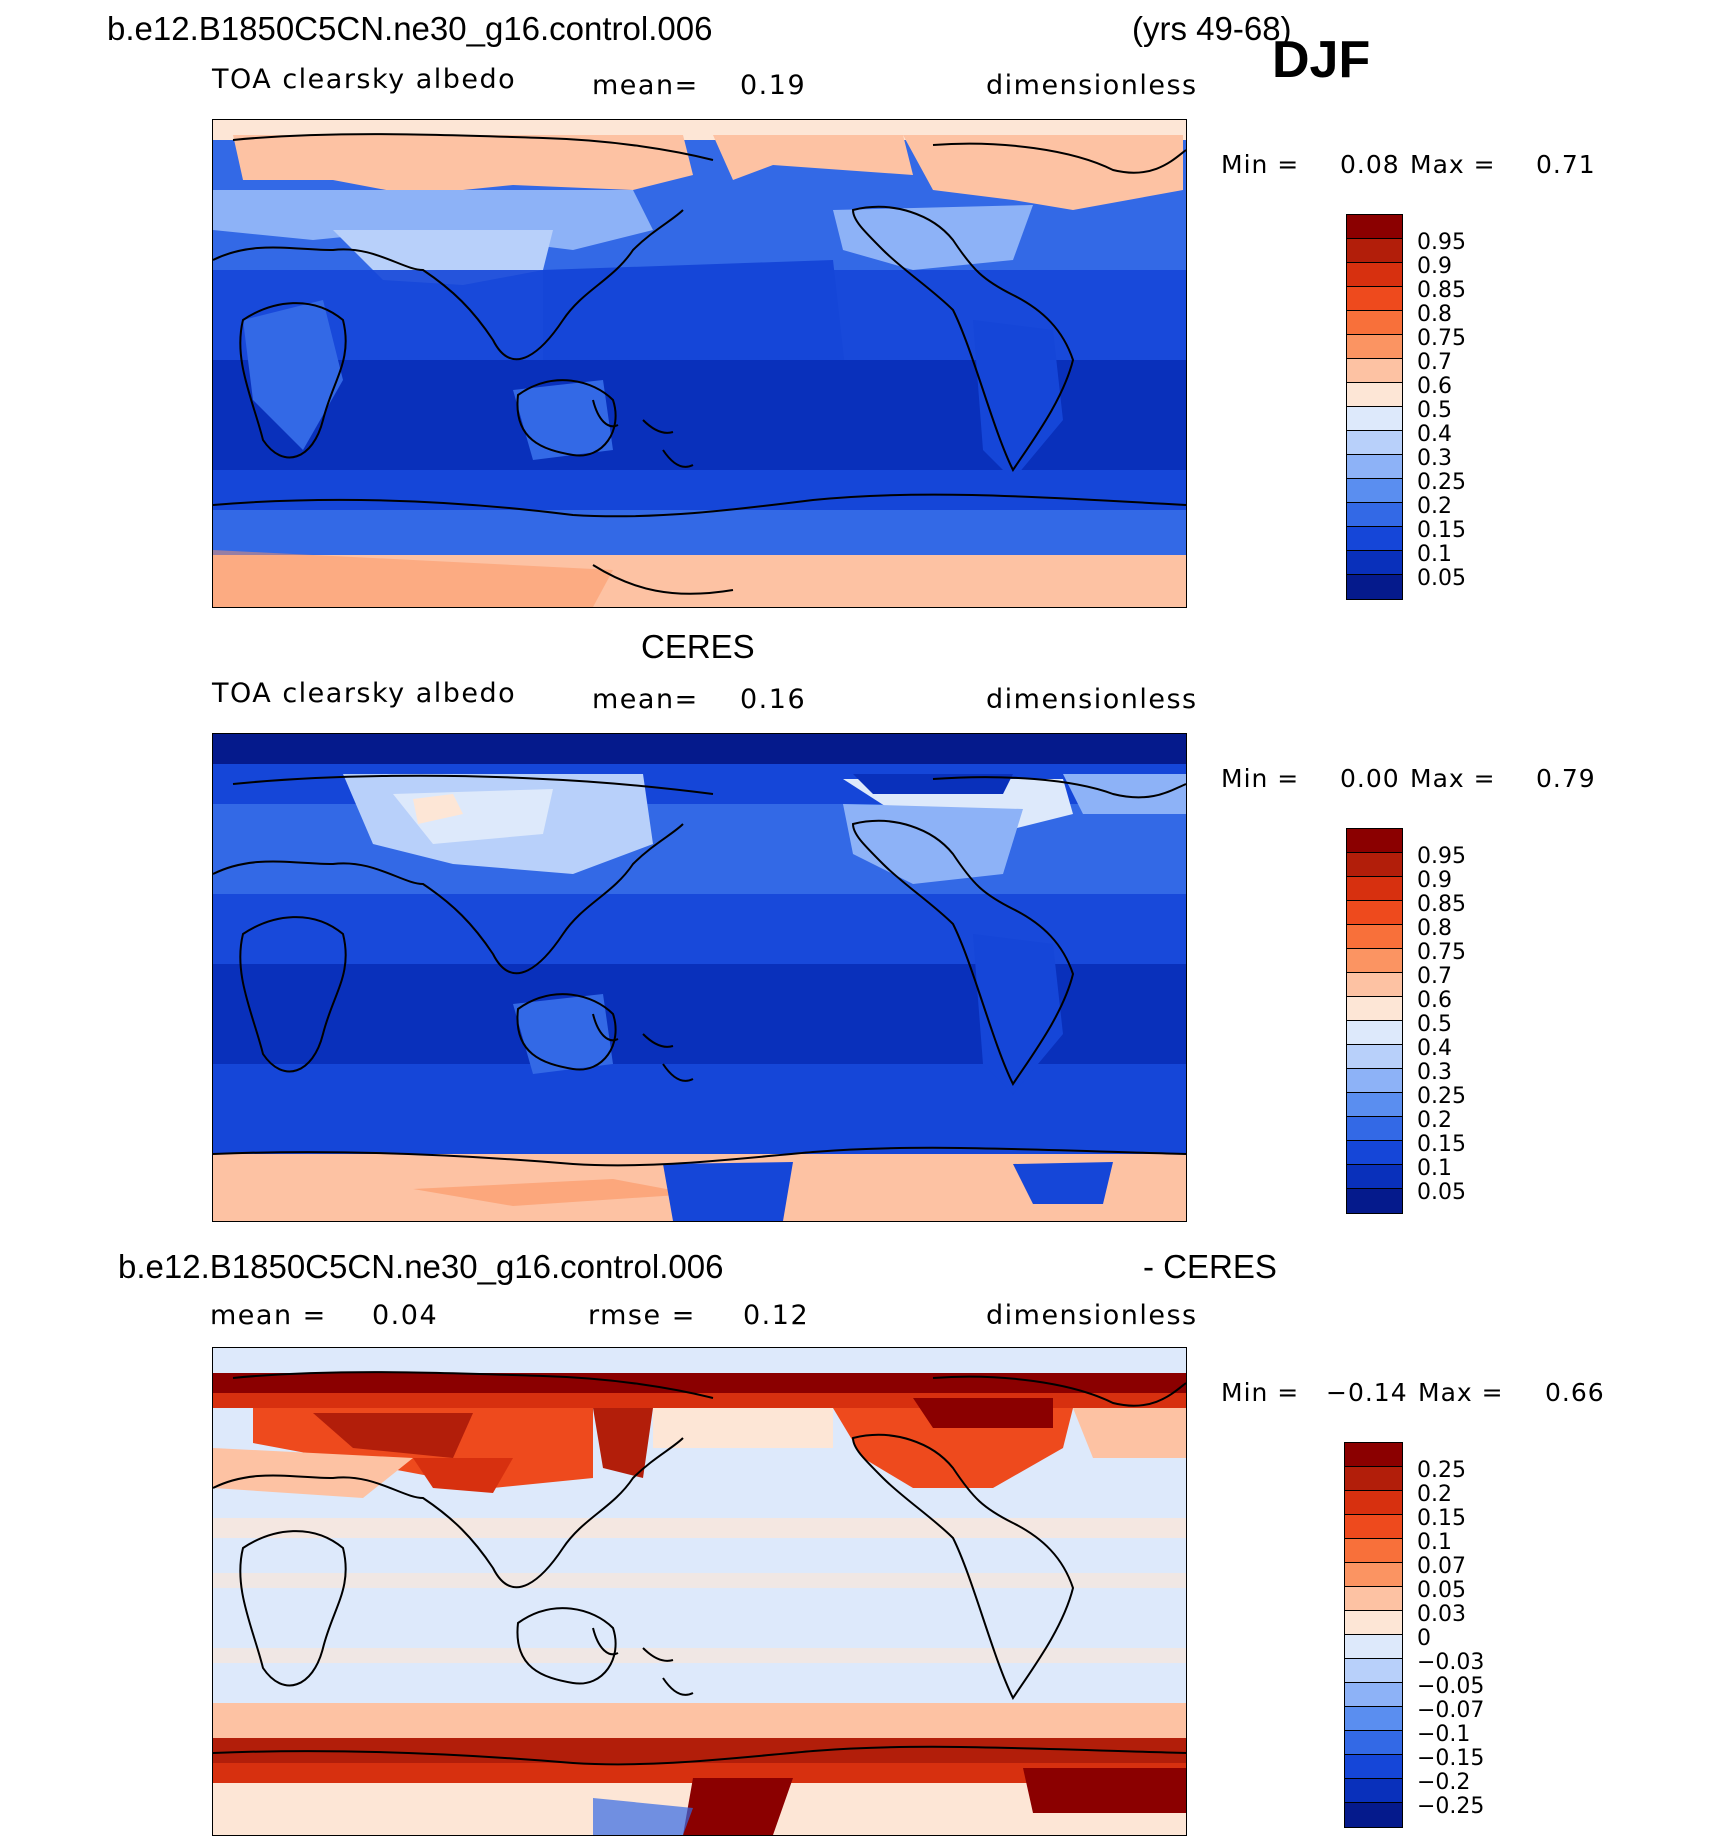 Image resolution: width=1710 pixels, height=1847 pixels. What do you see at coordinates (698, 646) in the screenshot?
I see `panel2-title: CERES` at bounding box center [698, 646].